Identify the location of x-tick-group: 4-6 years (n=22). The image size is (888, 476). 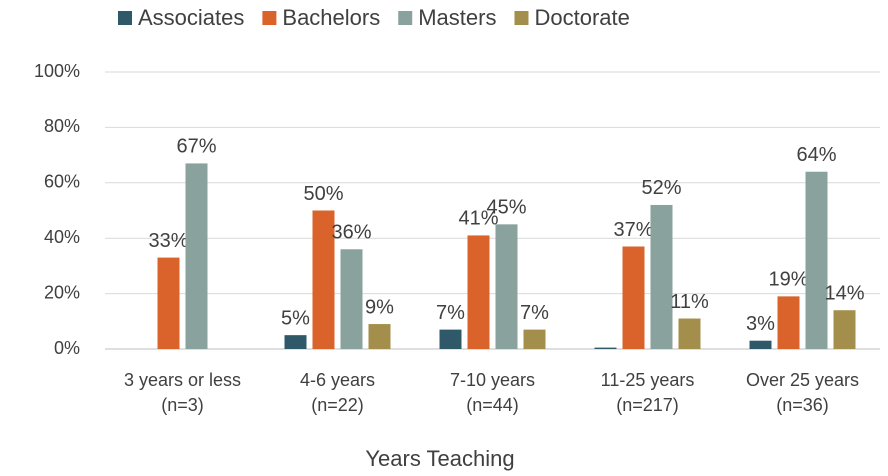
(337, 392).